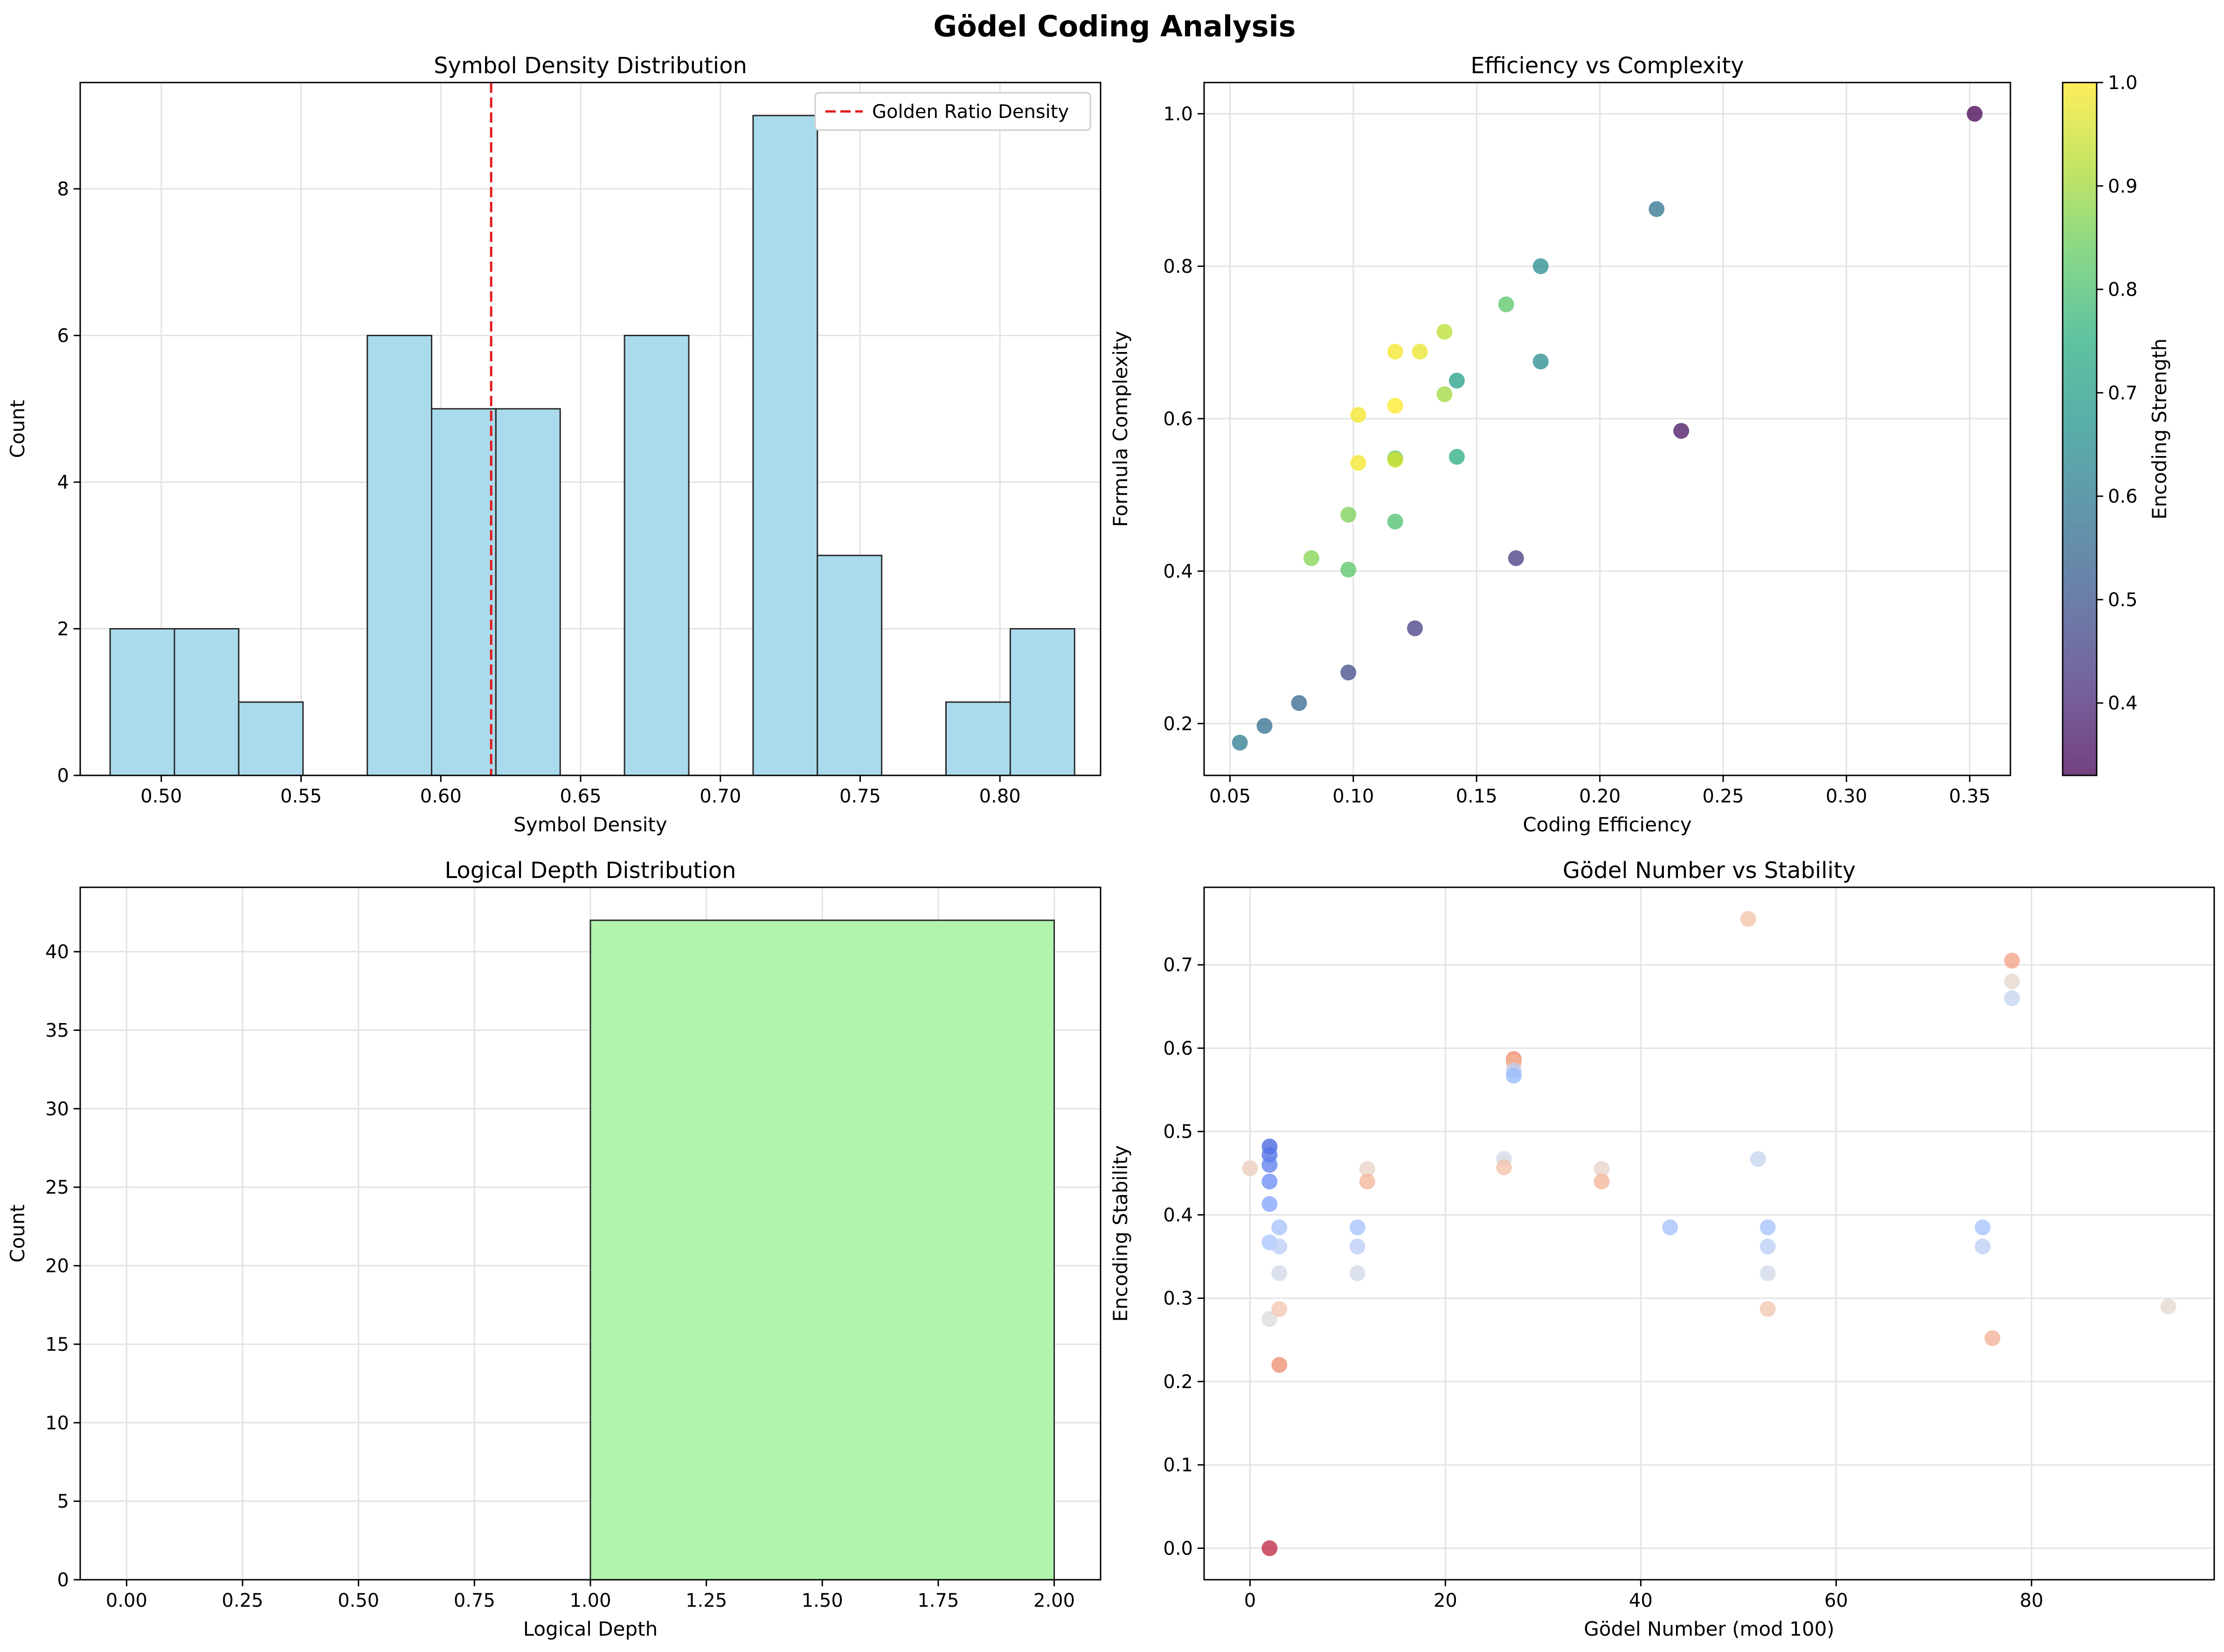  What do you see at coordinates (822, 1250) in the screenshot?
I see `histogram-bars` at bounding box center [822, 1250].